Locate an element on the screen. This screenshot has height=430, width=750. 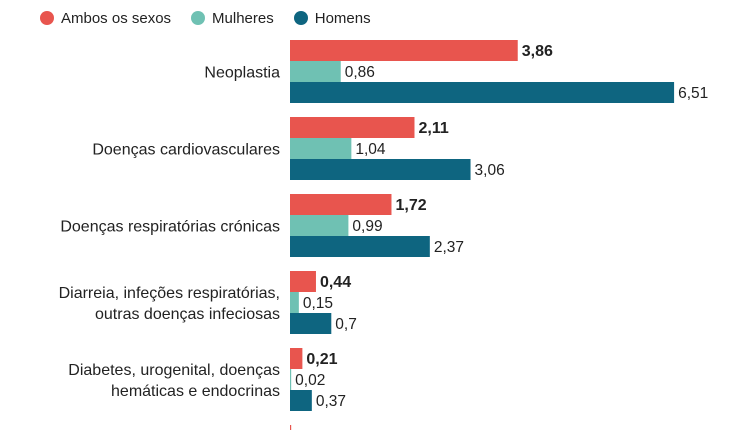
value-label: 3,86 is located at coordinates (537, 51).